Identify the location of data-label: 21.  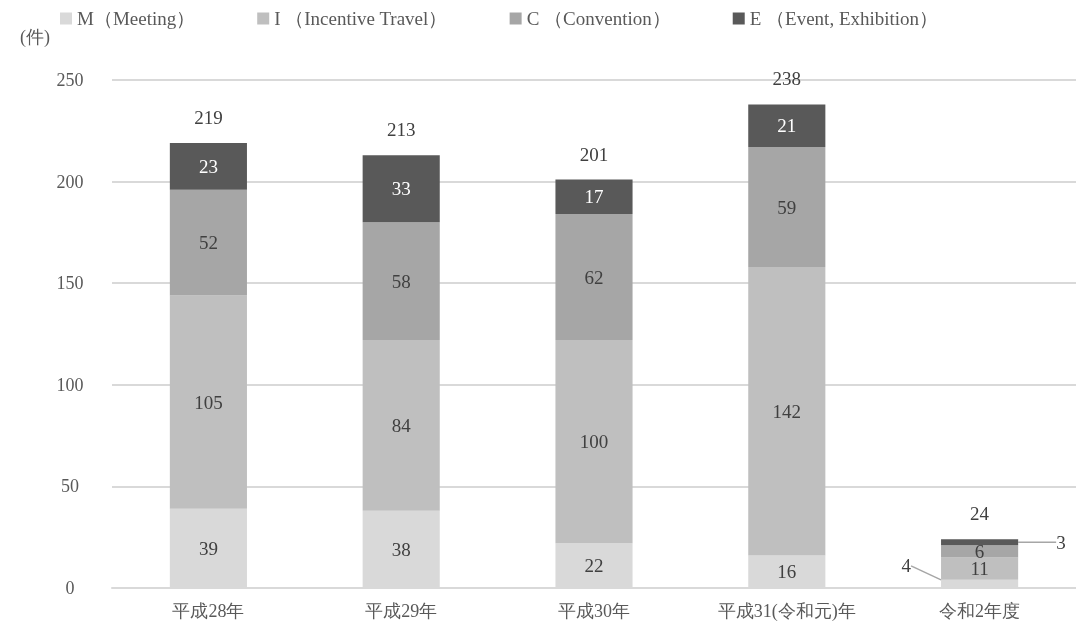
(787, 126).